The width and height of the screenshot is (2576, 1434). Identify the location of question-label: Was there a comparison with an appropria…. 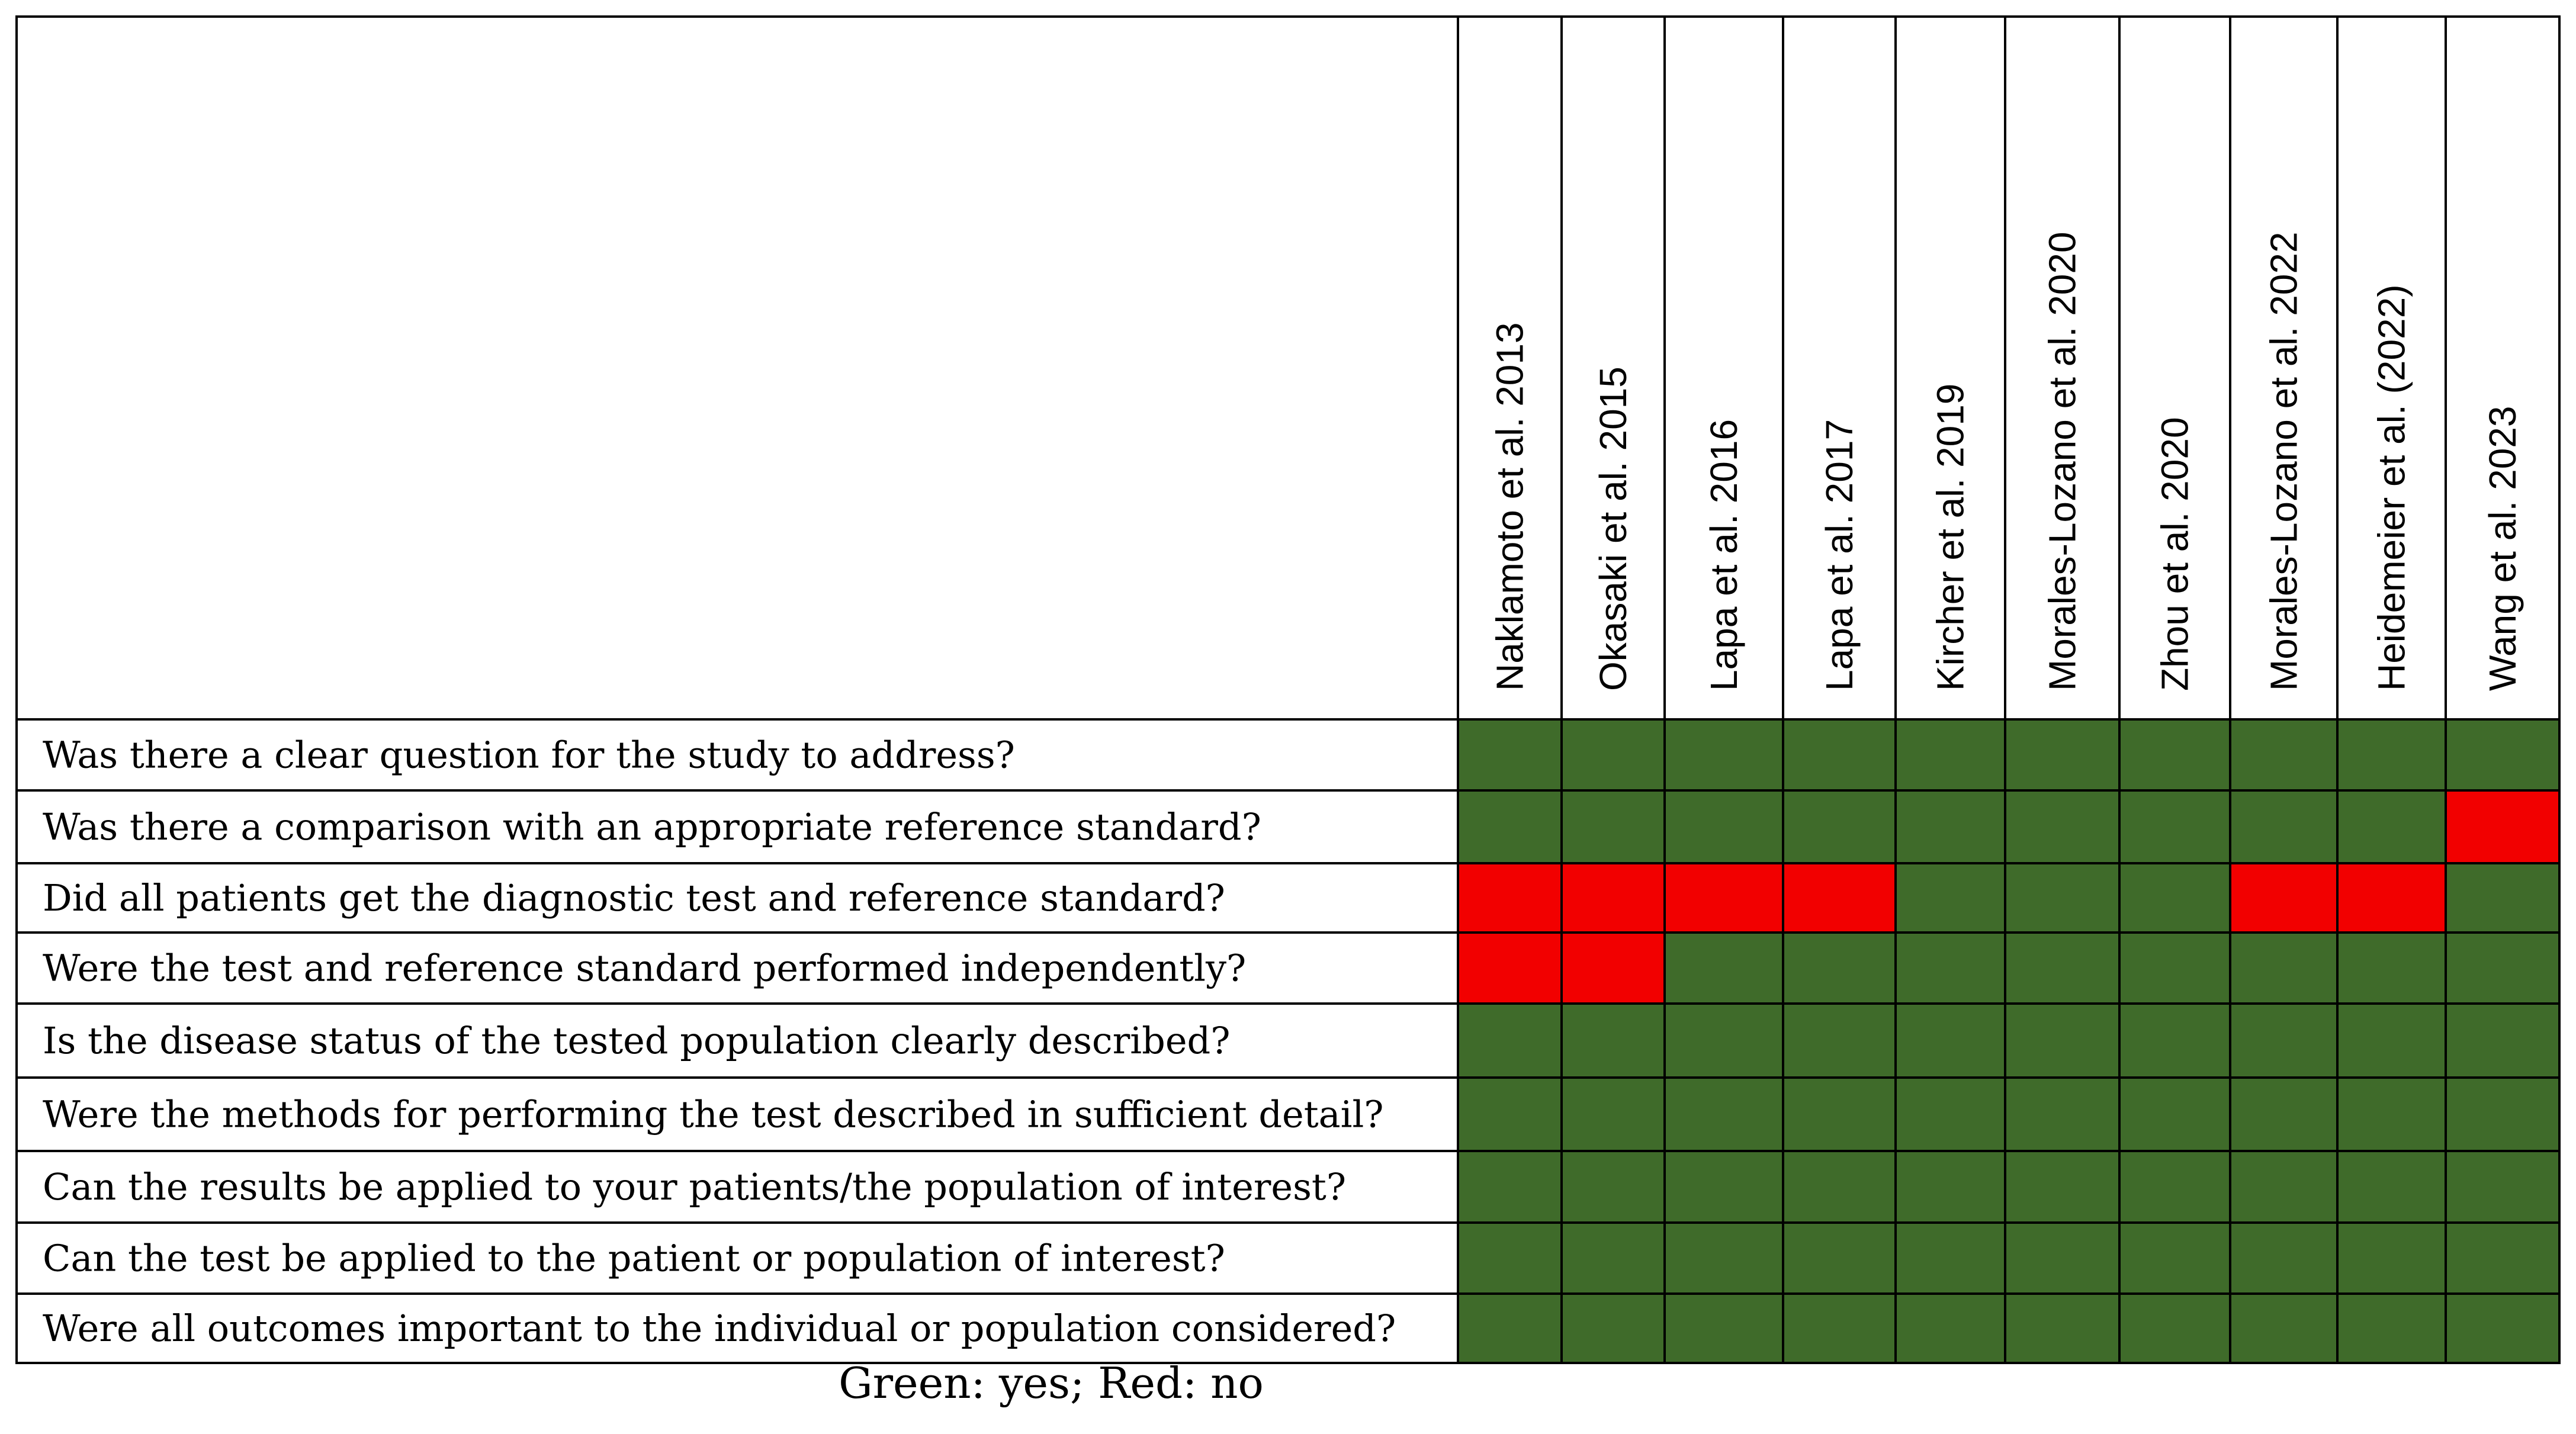
(652, 826).